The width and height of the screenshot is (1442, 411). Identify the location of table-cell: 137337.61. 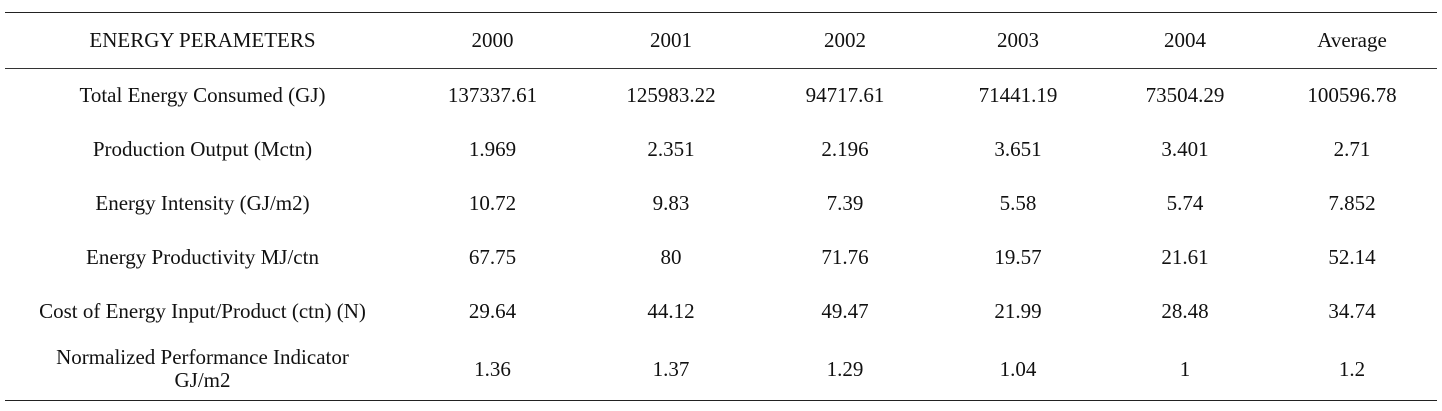
(492, 94).